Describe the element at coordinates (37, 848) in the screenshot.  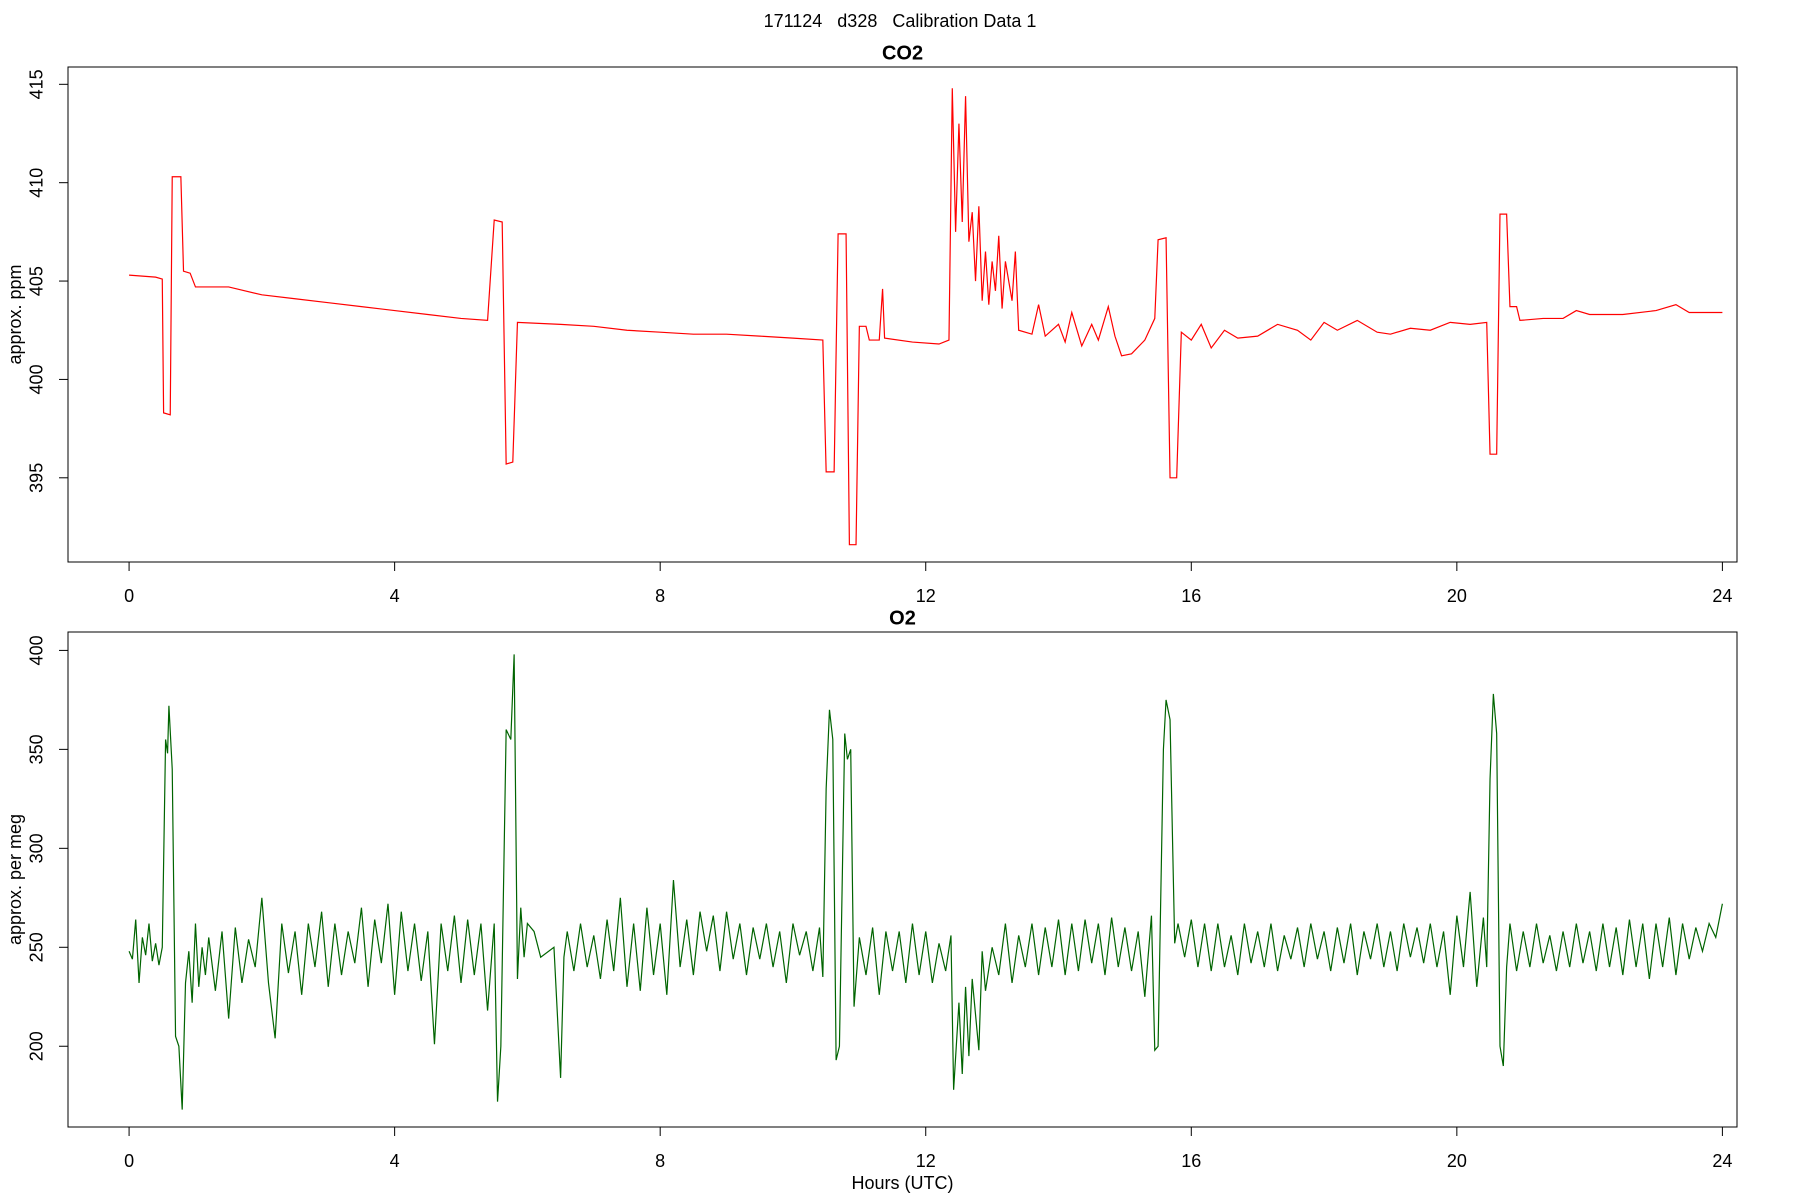
I see `y-tick-label: 300` at that location.